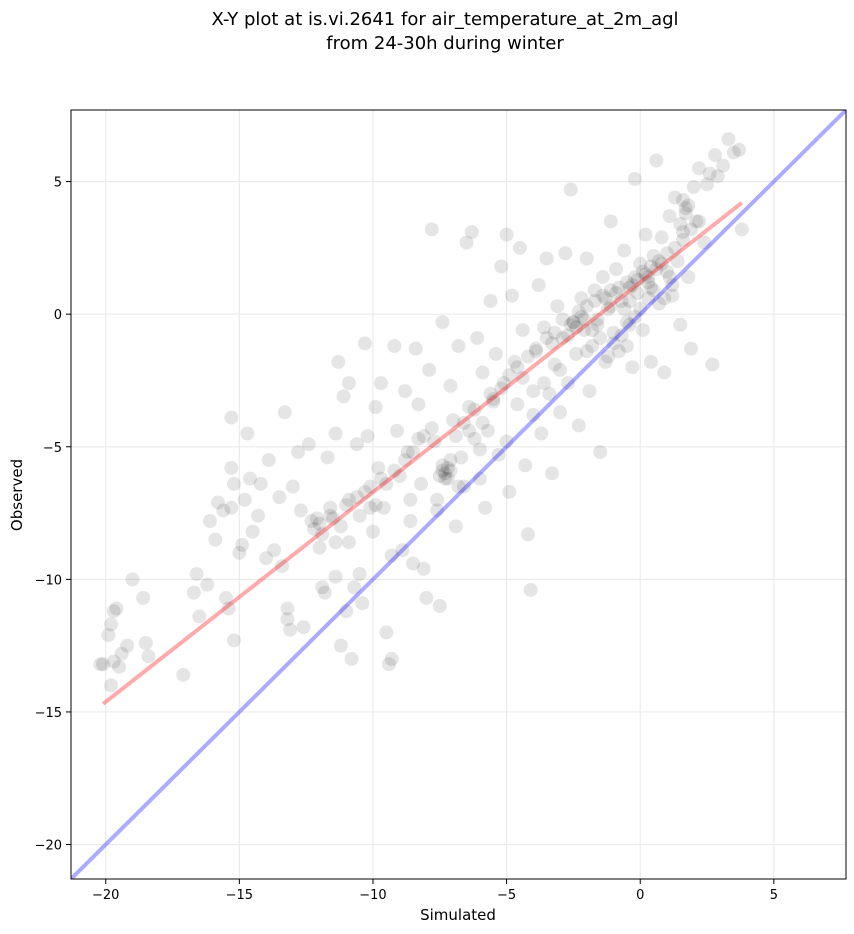 The height and width of the screenshot is (934, 854). What do you see at coordinates (105, 895) in the screenshot?
I see `x-tick-label: −20` at bounding box center [105, 895].